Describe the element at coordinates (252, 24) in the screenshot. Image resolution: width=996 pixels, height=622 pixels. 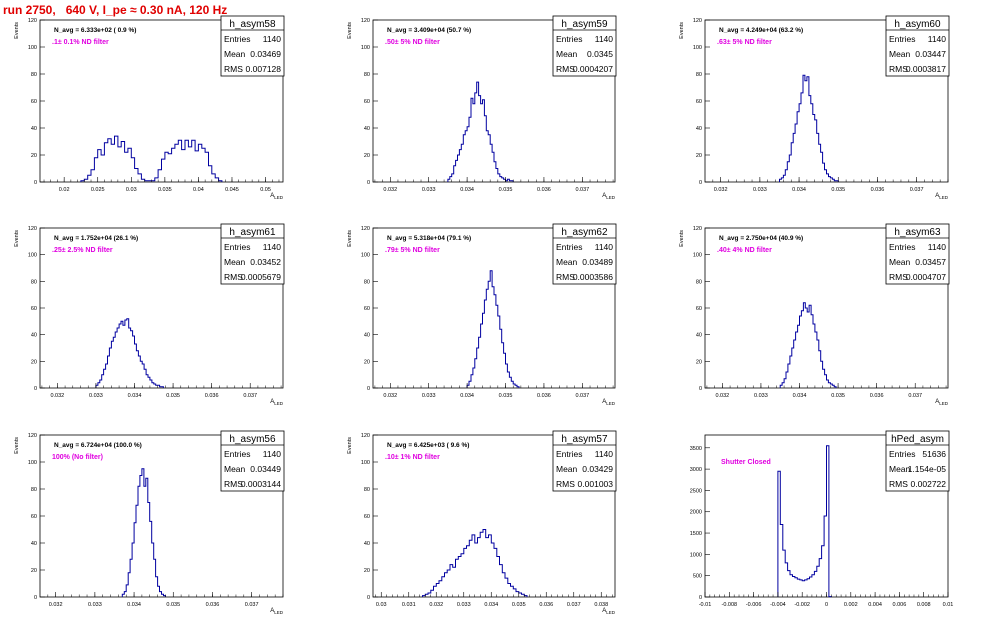
I see `stats-title: h_asym58` at that location.